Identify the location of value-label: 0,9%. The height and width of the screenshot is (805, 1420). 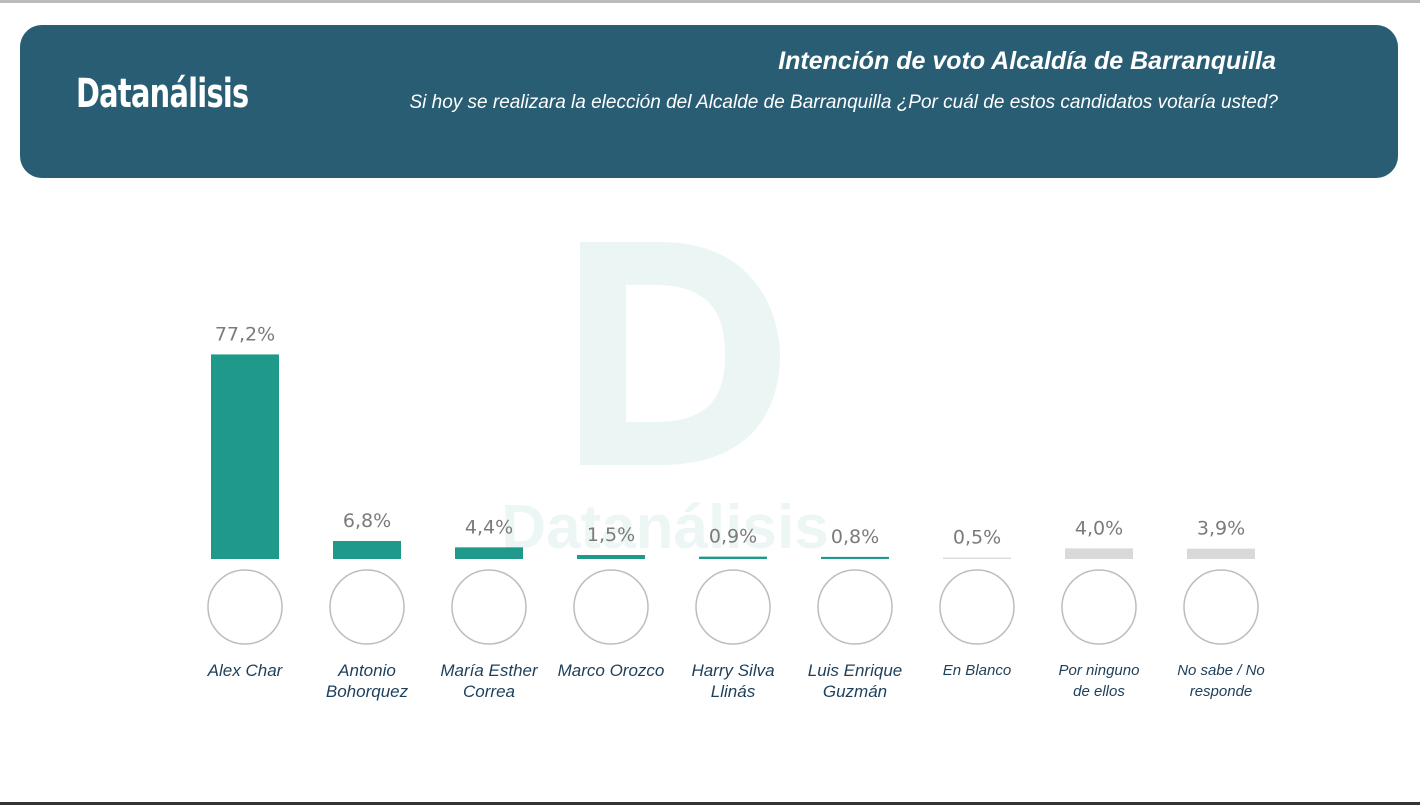
(733, 537).